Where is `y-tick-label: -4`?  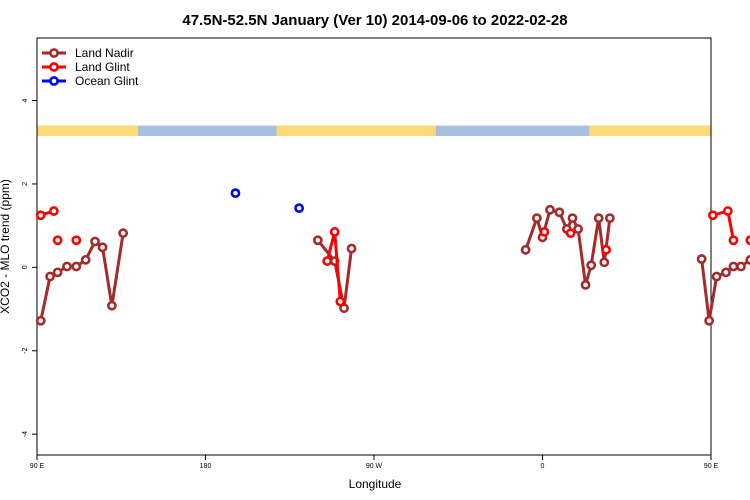
y-tick-label: -4 is located at coordinates (25, 434).